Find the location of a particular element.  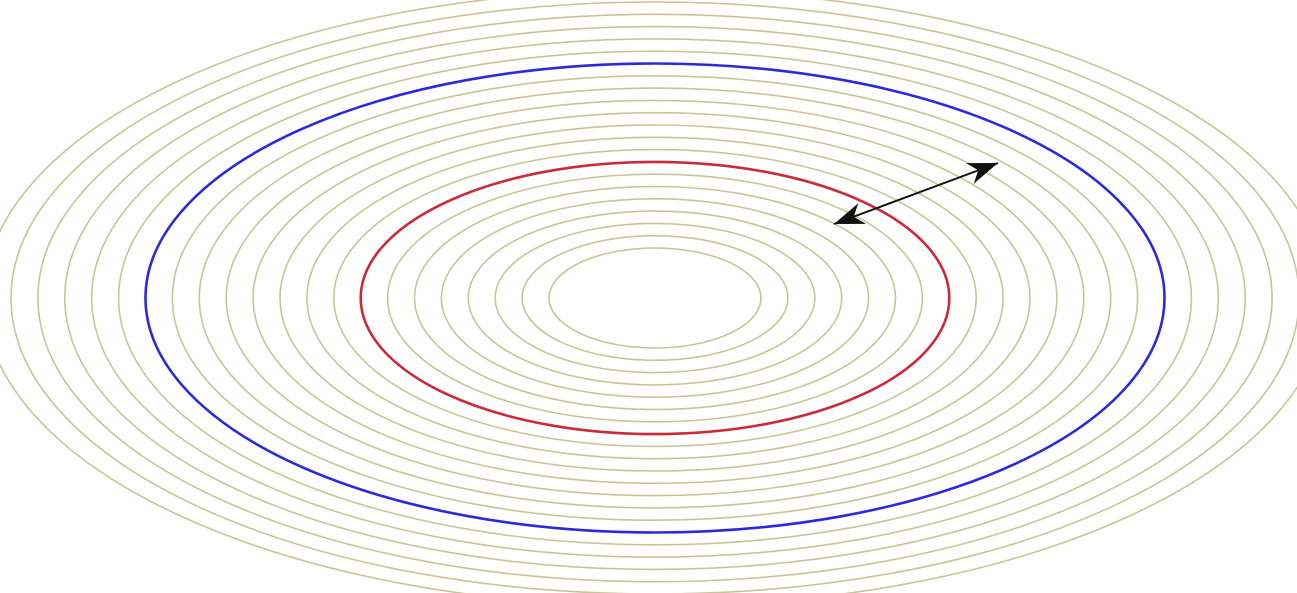

double-headed-arrow is located at coordinates (916, 193).